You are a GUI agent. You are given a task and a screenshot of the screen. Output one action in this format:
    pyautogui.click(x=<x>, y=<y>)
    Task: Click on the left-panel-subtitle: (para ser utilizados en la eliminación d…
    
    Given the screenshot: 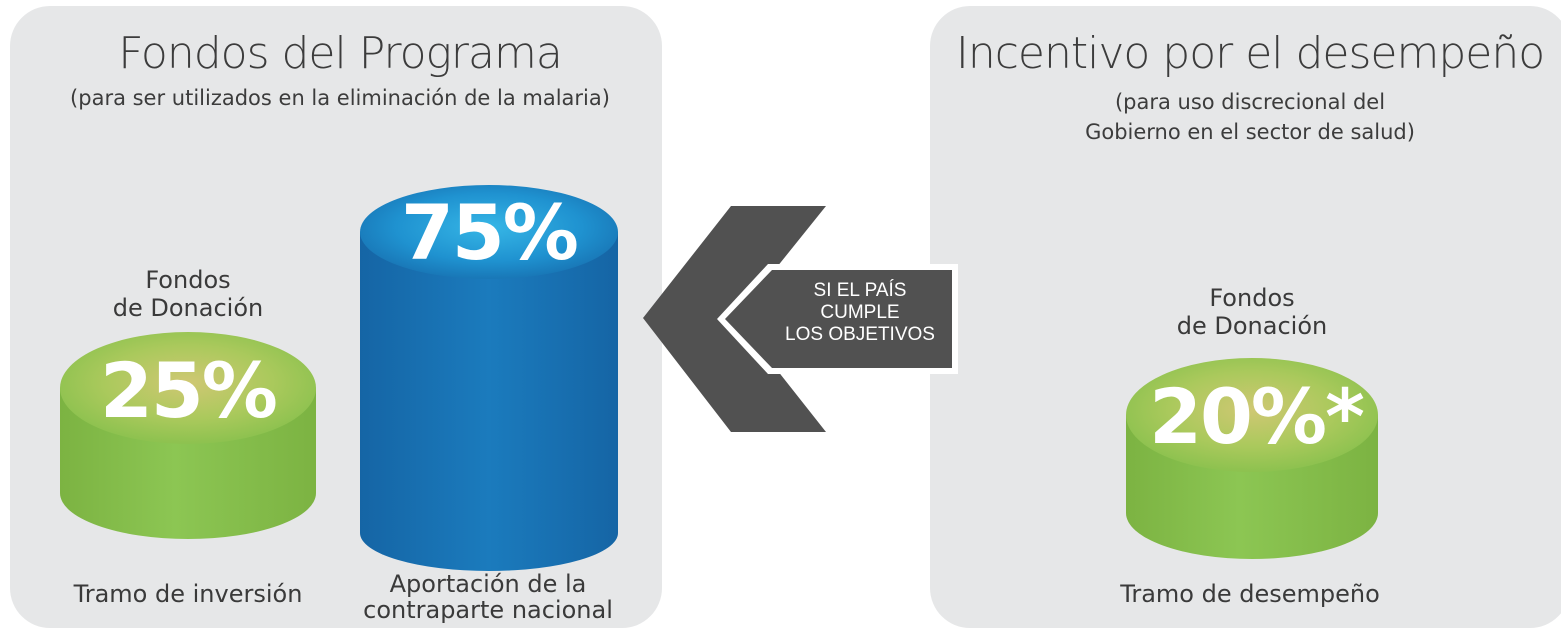 What is the action you would take?
    pyautogui.click(x=340, y=98)
    